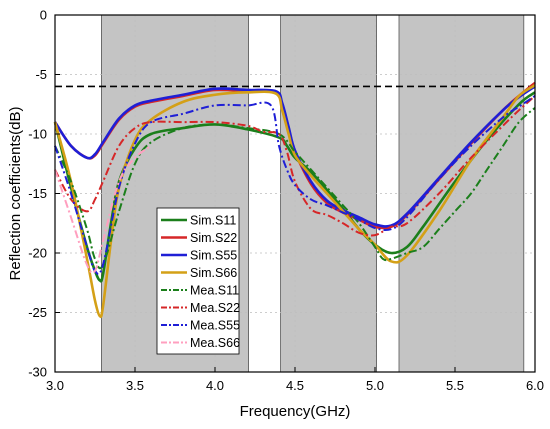 This screenshot has width=550, height=429. I want to click on legend-box, so click(198, 281).